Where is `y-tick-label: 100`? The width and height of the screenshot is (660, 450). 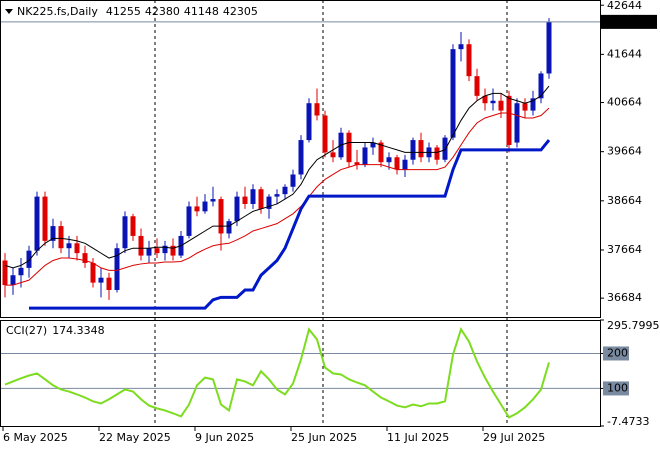 y-tick-label: 100 is located at coordinates (617, 387).